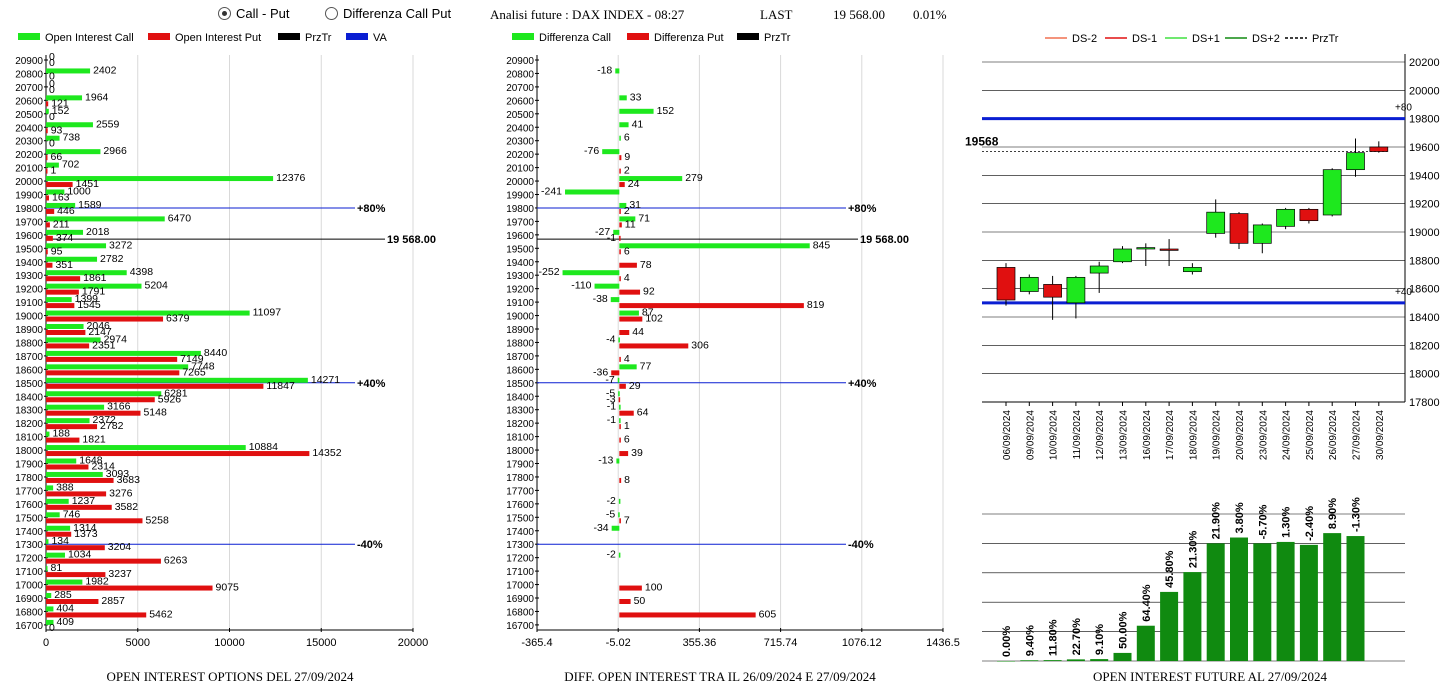  Describe the element at coordinates (862, 384) in the screenshot. I see `reference-label: +40%` at that location.